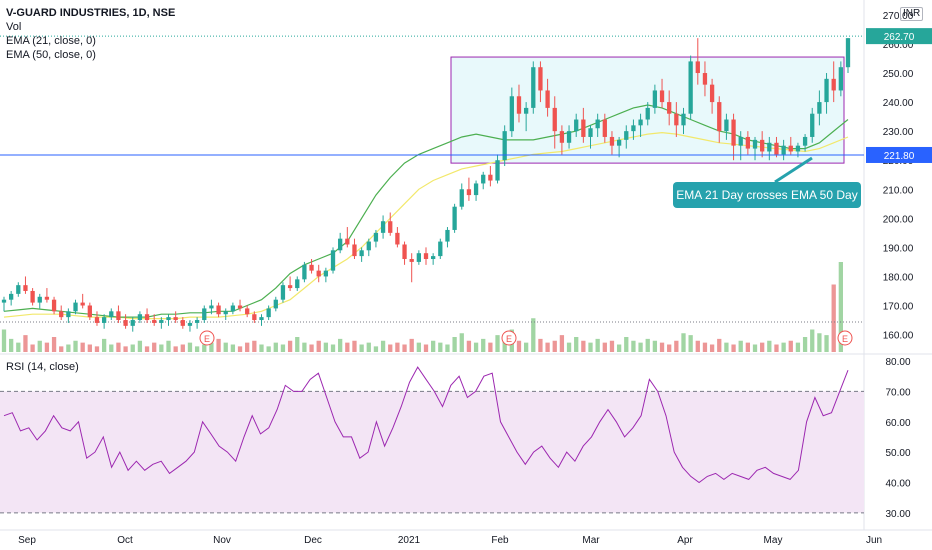  What do you see at coordinates (912, 14) in the screenshot?
I see `currency-badge: INR` at bounding box center [912, 14].